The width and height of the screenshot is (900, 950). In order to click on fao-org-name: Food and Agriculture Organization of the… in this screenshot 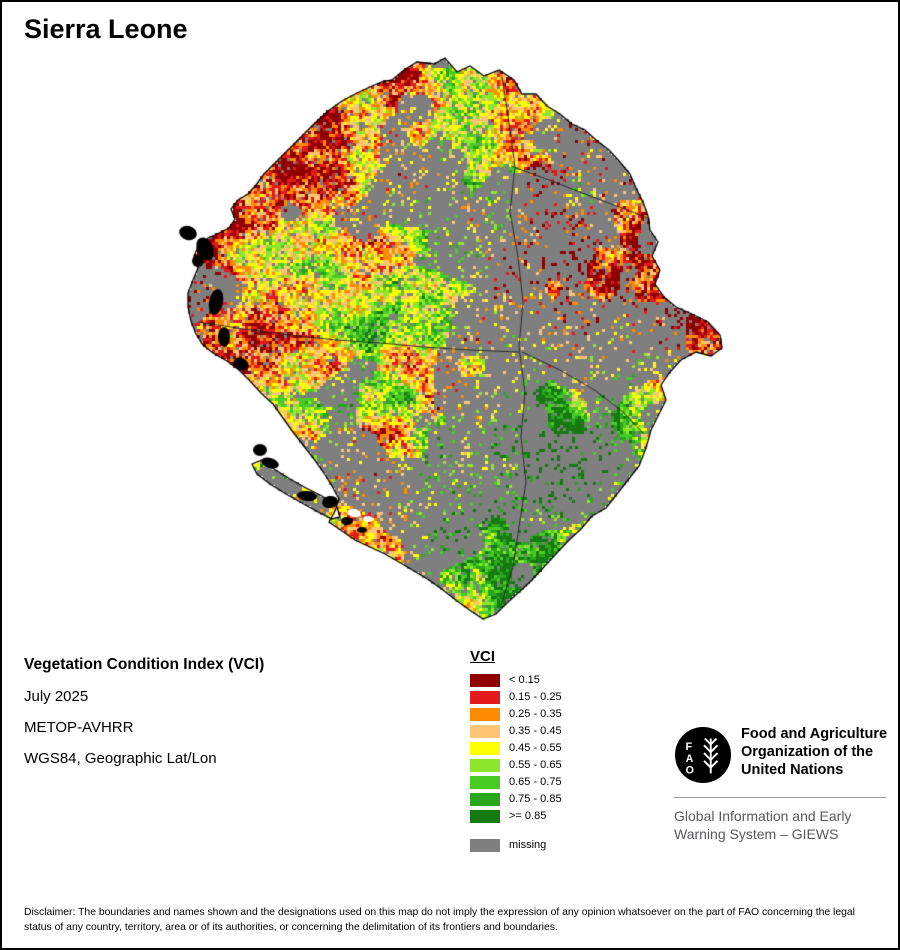, I will do `click(814, 753)`.